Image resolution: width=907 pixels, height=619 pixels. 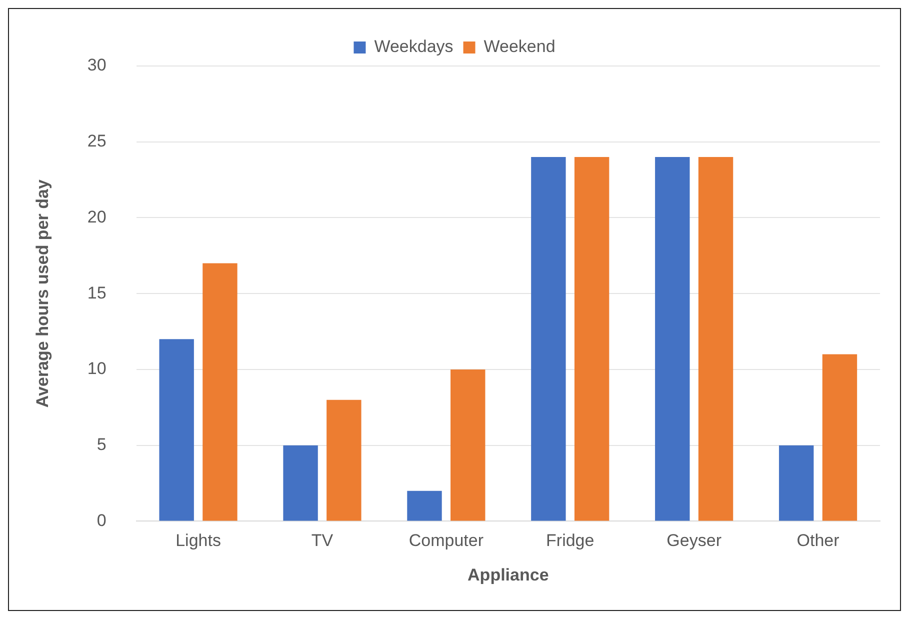 I want to click on legend-label: Weekend, so click(x=520, y=46).